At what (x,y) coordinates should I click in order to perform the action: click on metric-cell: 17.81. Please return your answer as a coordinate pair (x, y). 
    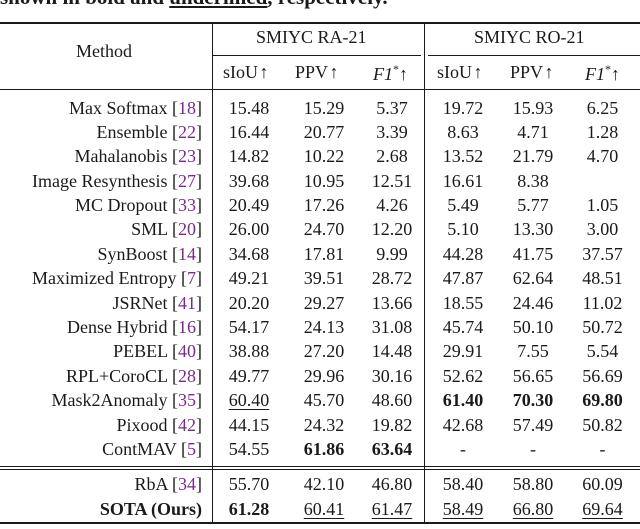
    Looking at the image, I should click on (324, 254).